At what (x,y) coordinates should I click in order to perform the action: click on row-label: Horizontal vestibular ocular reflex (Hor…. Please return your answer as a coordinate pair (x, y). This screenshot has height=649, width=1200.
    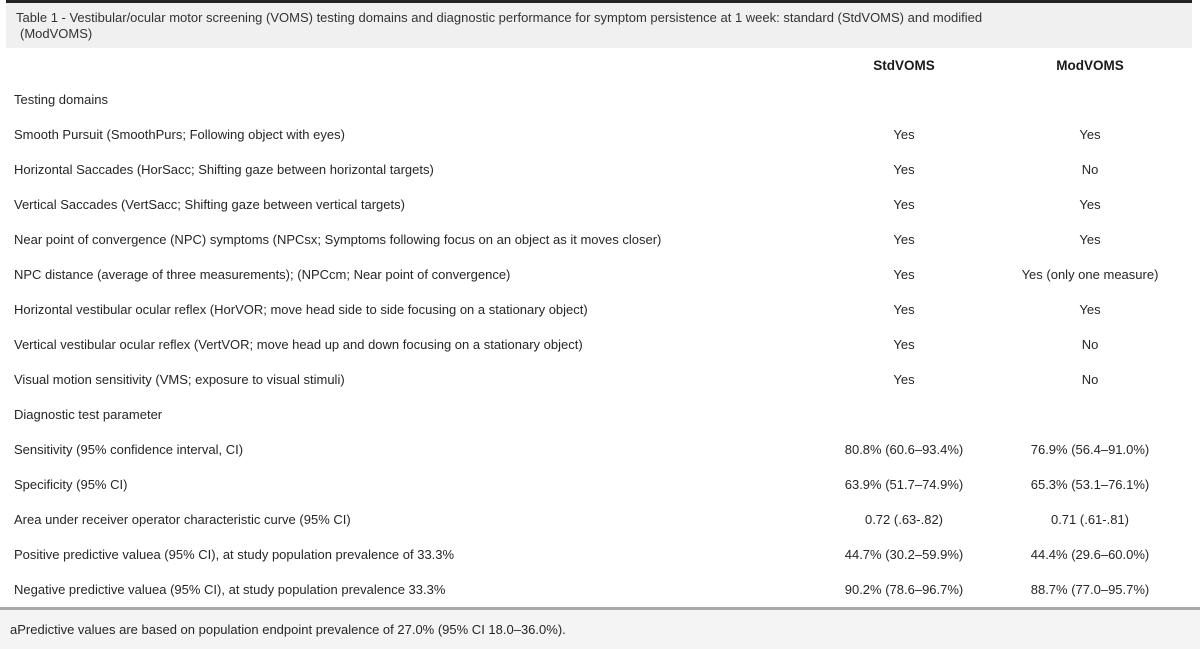
    Looking at the image, I should click on (301, 309).